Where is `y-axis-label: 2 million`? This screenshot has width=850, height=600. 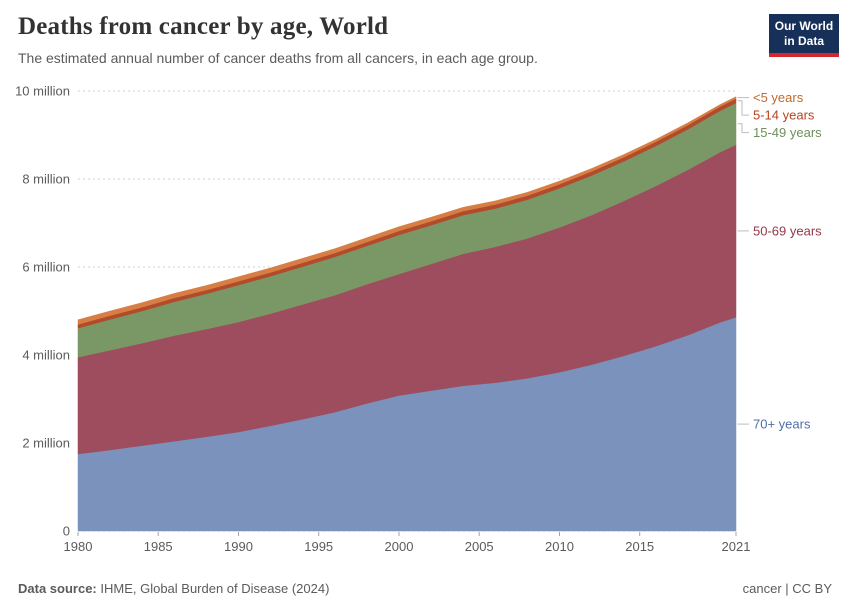 y-axis-label: 2 million is located at coordinates (46, 443).